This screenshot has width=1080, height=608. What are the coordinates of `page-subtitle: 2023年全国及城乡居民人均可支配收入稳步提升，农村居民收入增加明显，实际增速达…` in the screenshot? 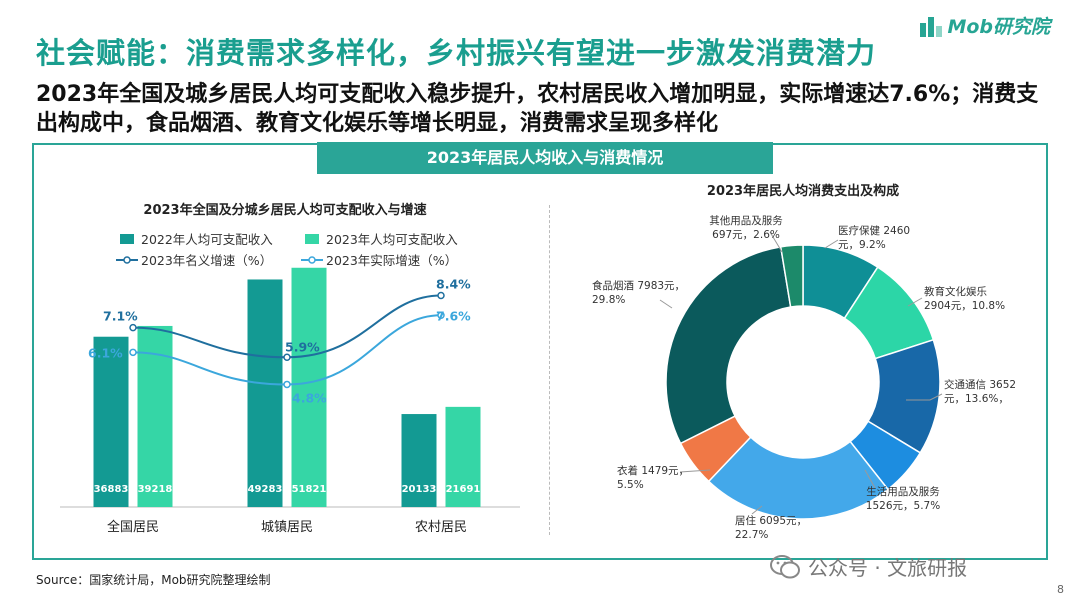 It's located at (537, 109).